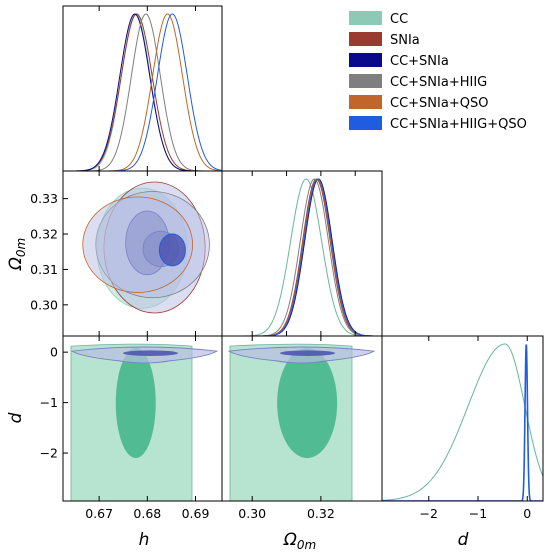 The width and height of the screenshot is (550, 554). I want to click on x-axis-label-omega: Ω0m, so click(299, 540).